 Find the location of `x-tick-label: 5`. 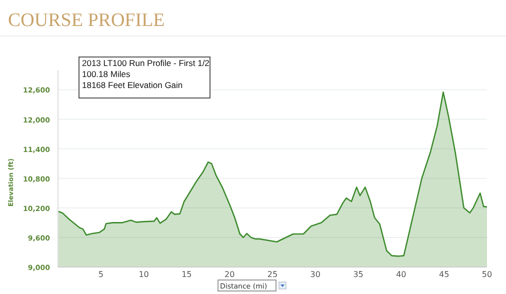

x-tick-label: 5 is located at coordinates (101, 274).